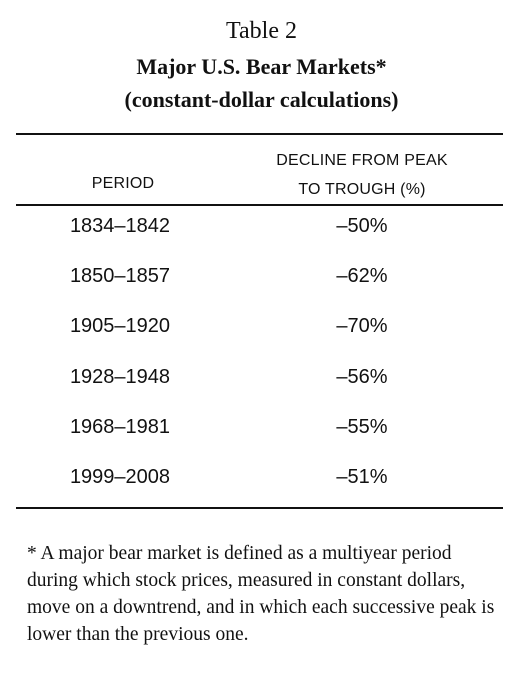 The image size is (523, 700). What do you see at coordinates (261, 335) in the screenshot?
I see `table-row: 1905–1920 –70%` at bounding box center [261, 335].